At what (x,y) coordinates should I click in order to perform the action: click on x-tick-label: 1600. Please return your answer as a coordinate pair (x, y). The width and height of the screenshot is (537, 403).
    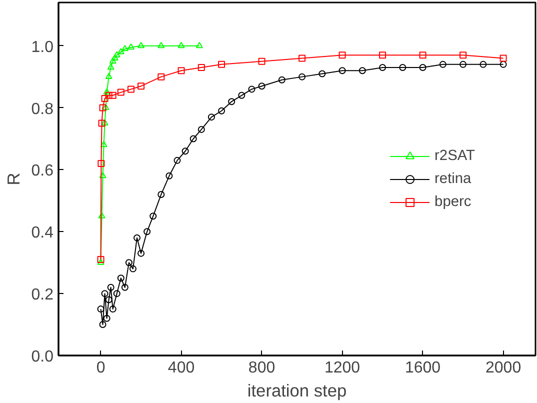
    Looking at the image, I should click on (422, 368).